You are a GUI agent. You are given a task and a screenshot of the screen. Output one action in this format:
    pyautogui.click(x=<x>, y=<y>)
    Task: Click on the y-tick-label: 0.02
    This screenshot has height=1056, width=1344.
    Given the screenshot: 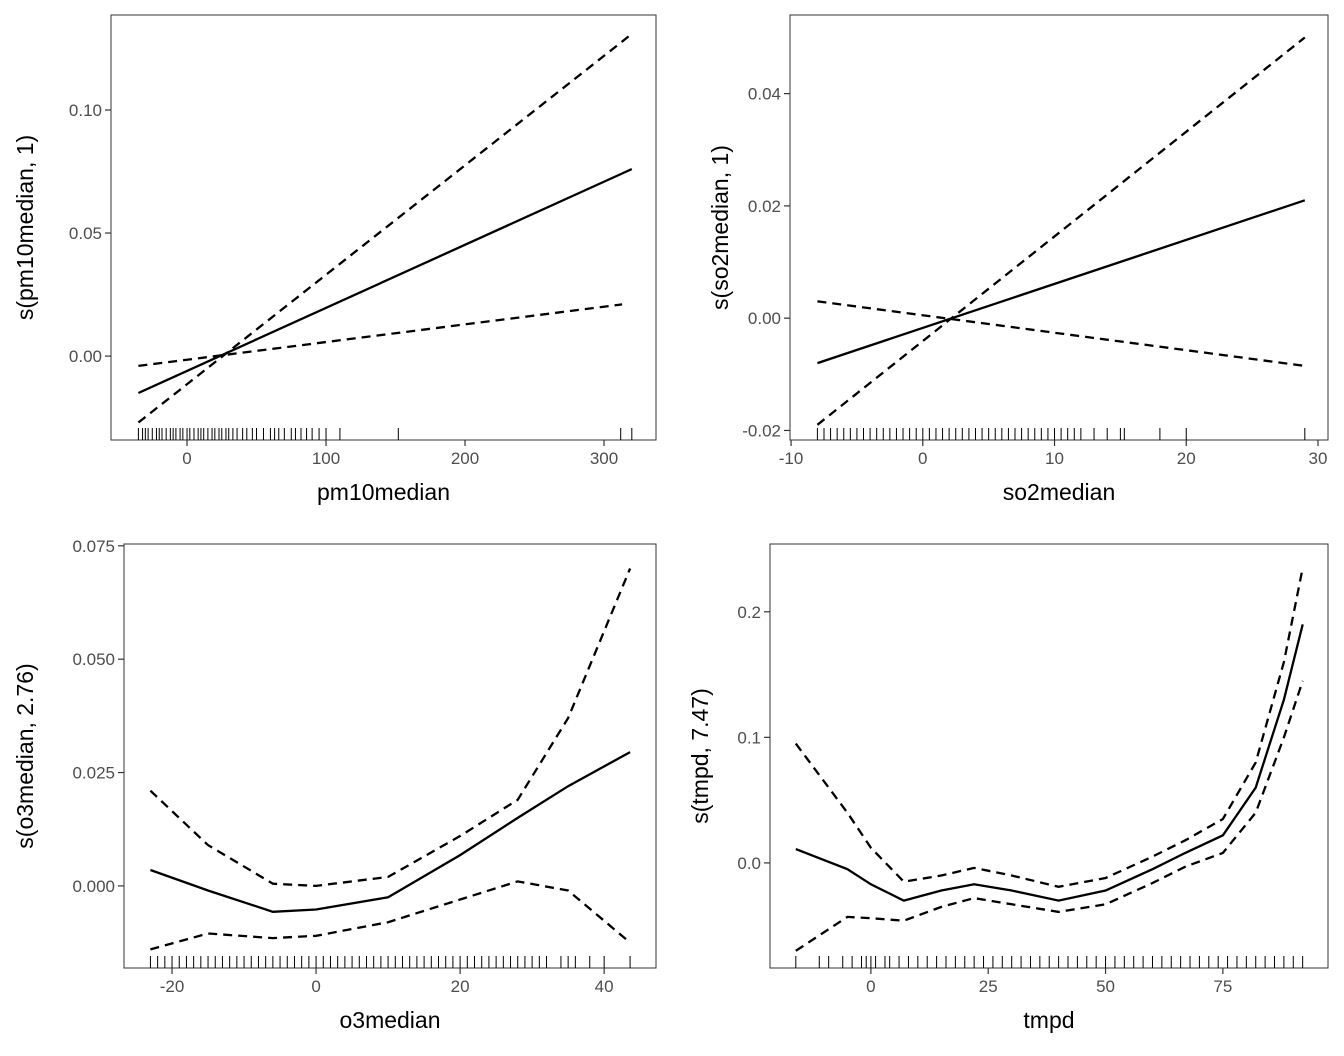 What is the action you would take?
    pyautogui.click(x=764, y=206)
    